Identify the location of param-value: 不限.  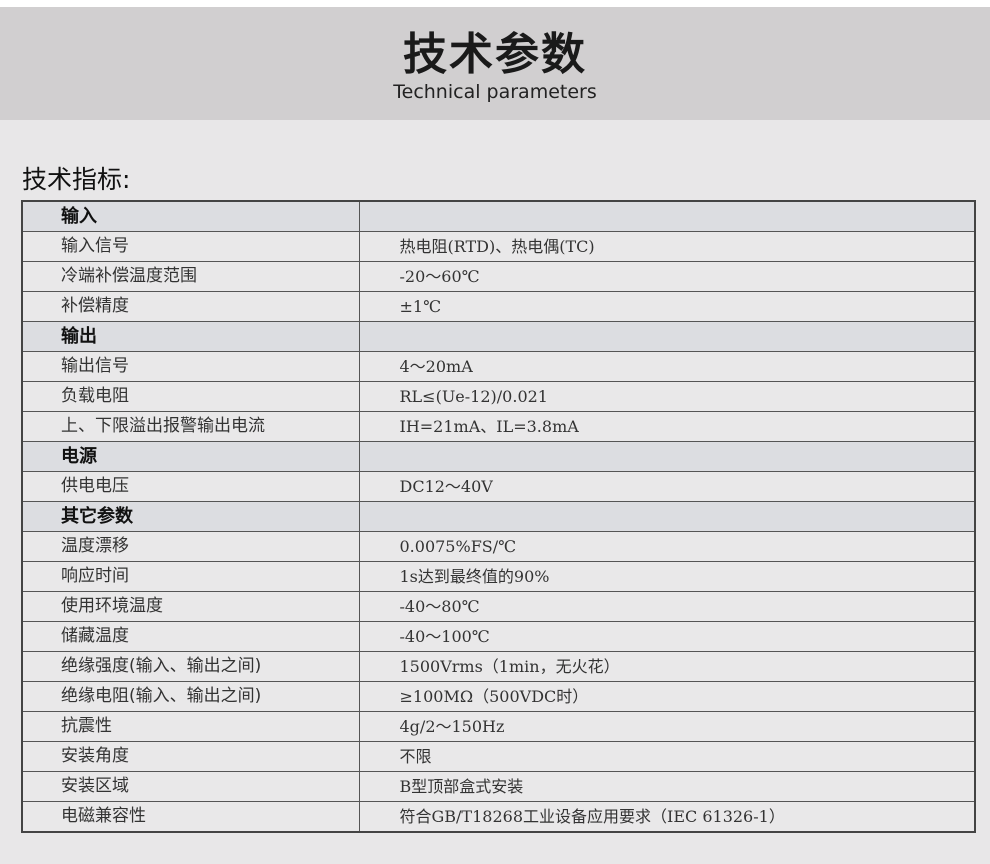
(667, 756).